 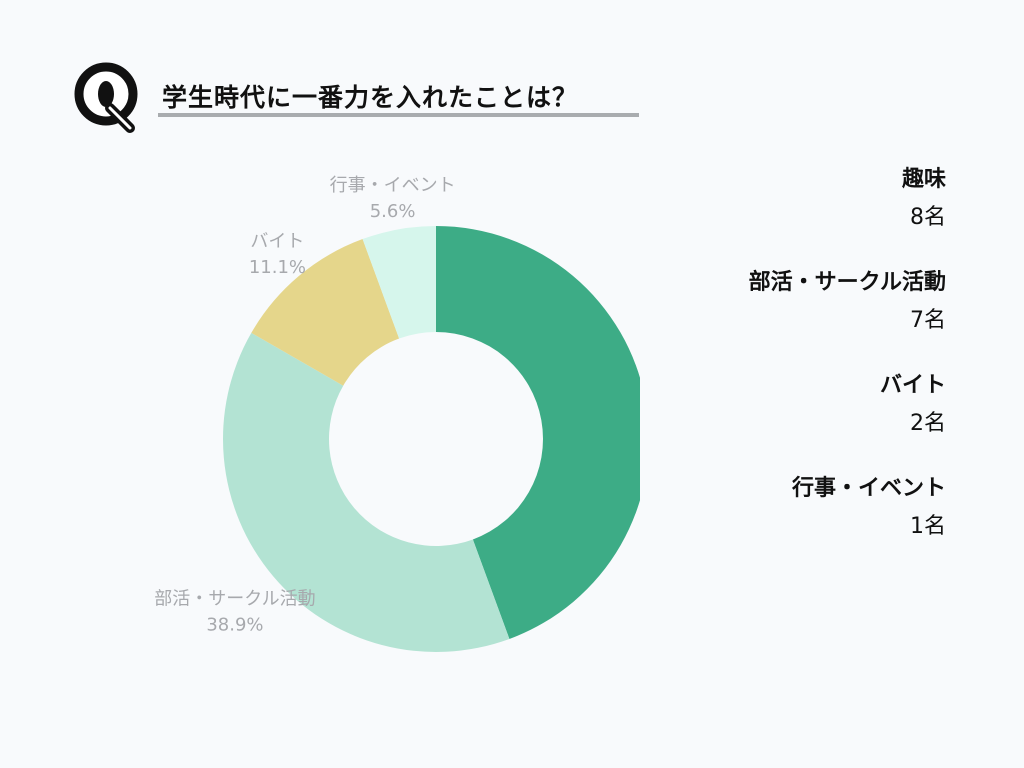 What do you see at coordinates (234, 625) in the screenshot?
I see `slice-percent-club: 38.9%` at bounding box center [234, 625].